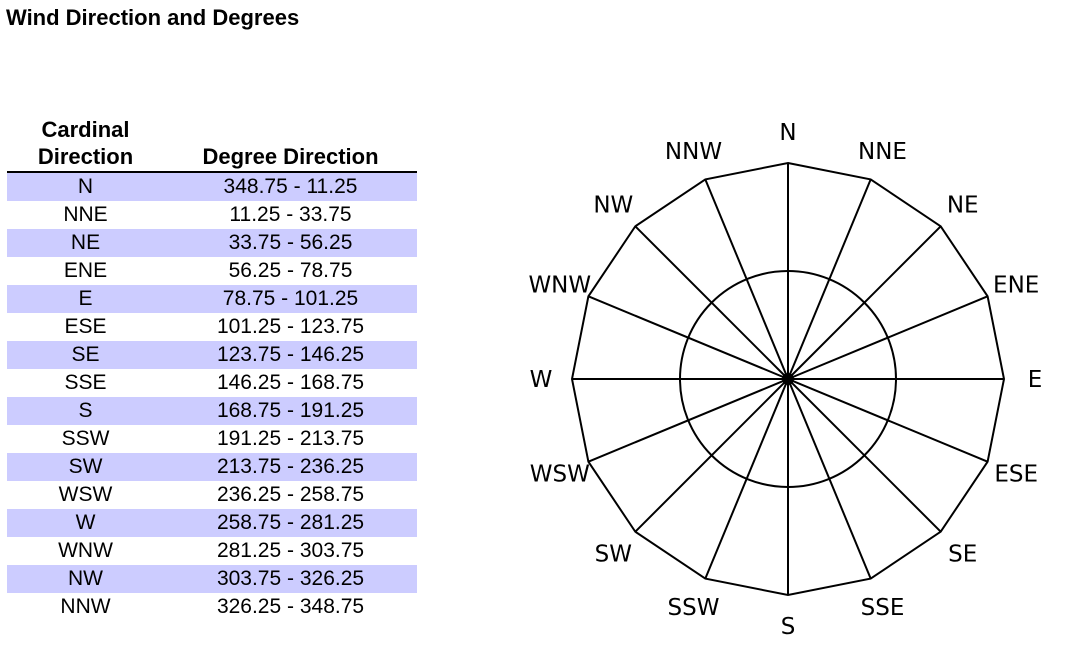  Describe the element at coordinates (560, 475) in the screenshot. I see `compass-label-wsw: WSW` at that location.